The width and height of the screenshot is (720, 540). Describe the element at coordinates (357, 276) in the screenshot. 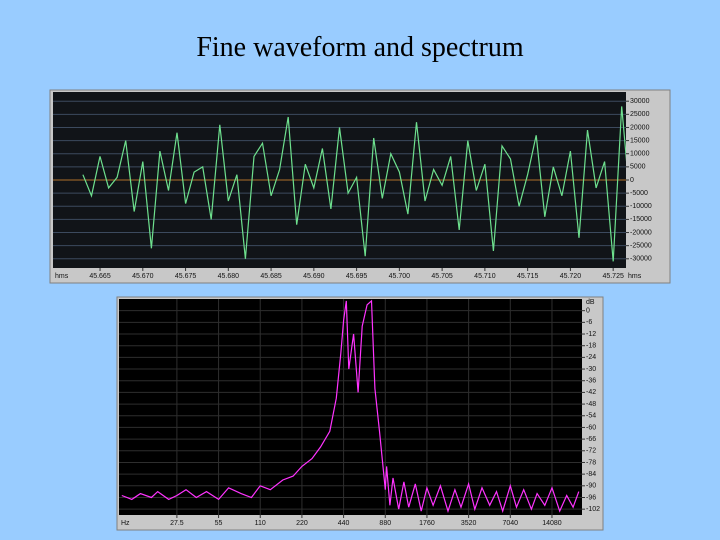

I see `x-tick-label: 45.695` at that location.